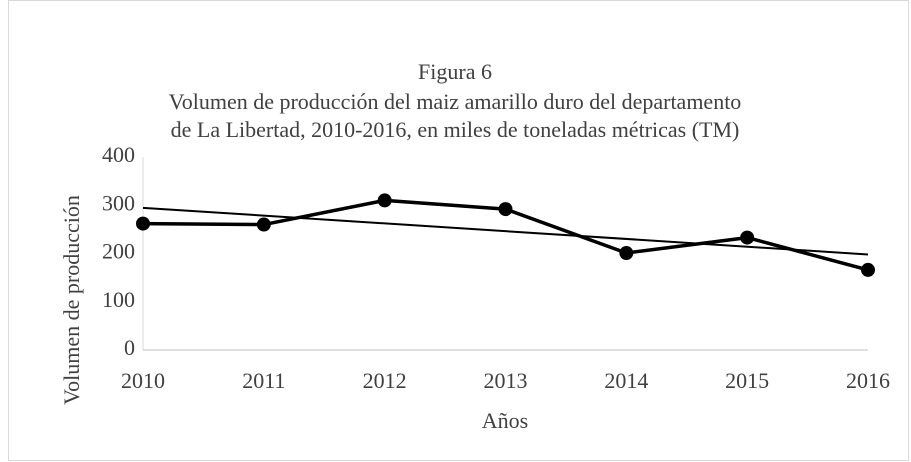  What do you see at coordinates (505, 231) in the screenshot?
I see `trendline` at bounding box center [505, 231].